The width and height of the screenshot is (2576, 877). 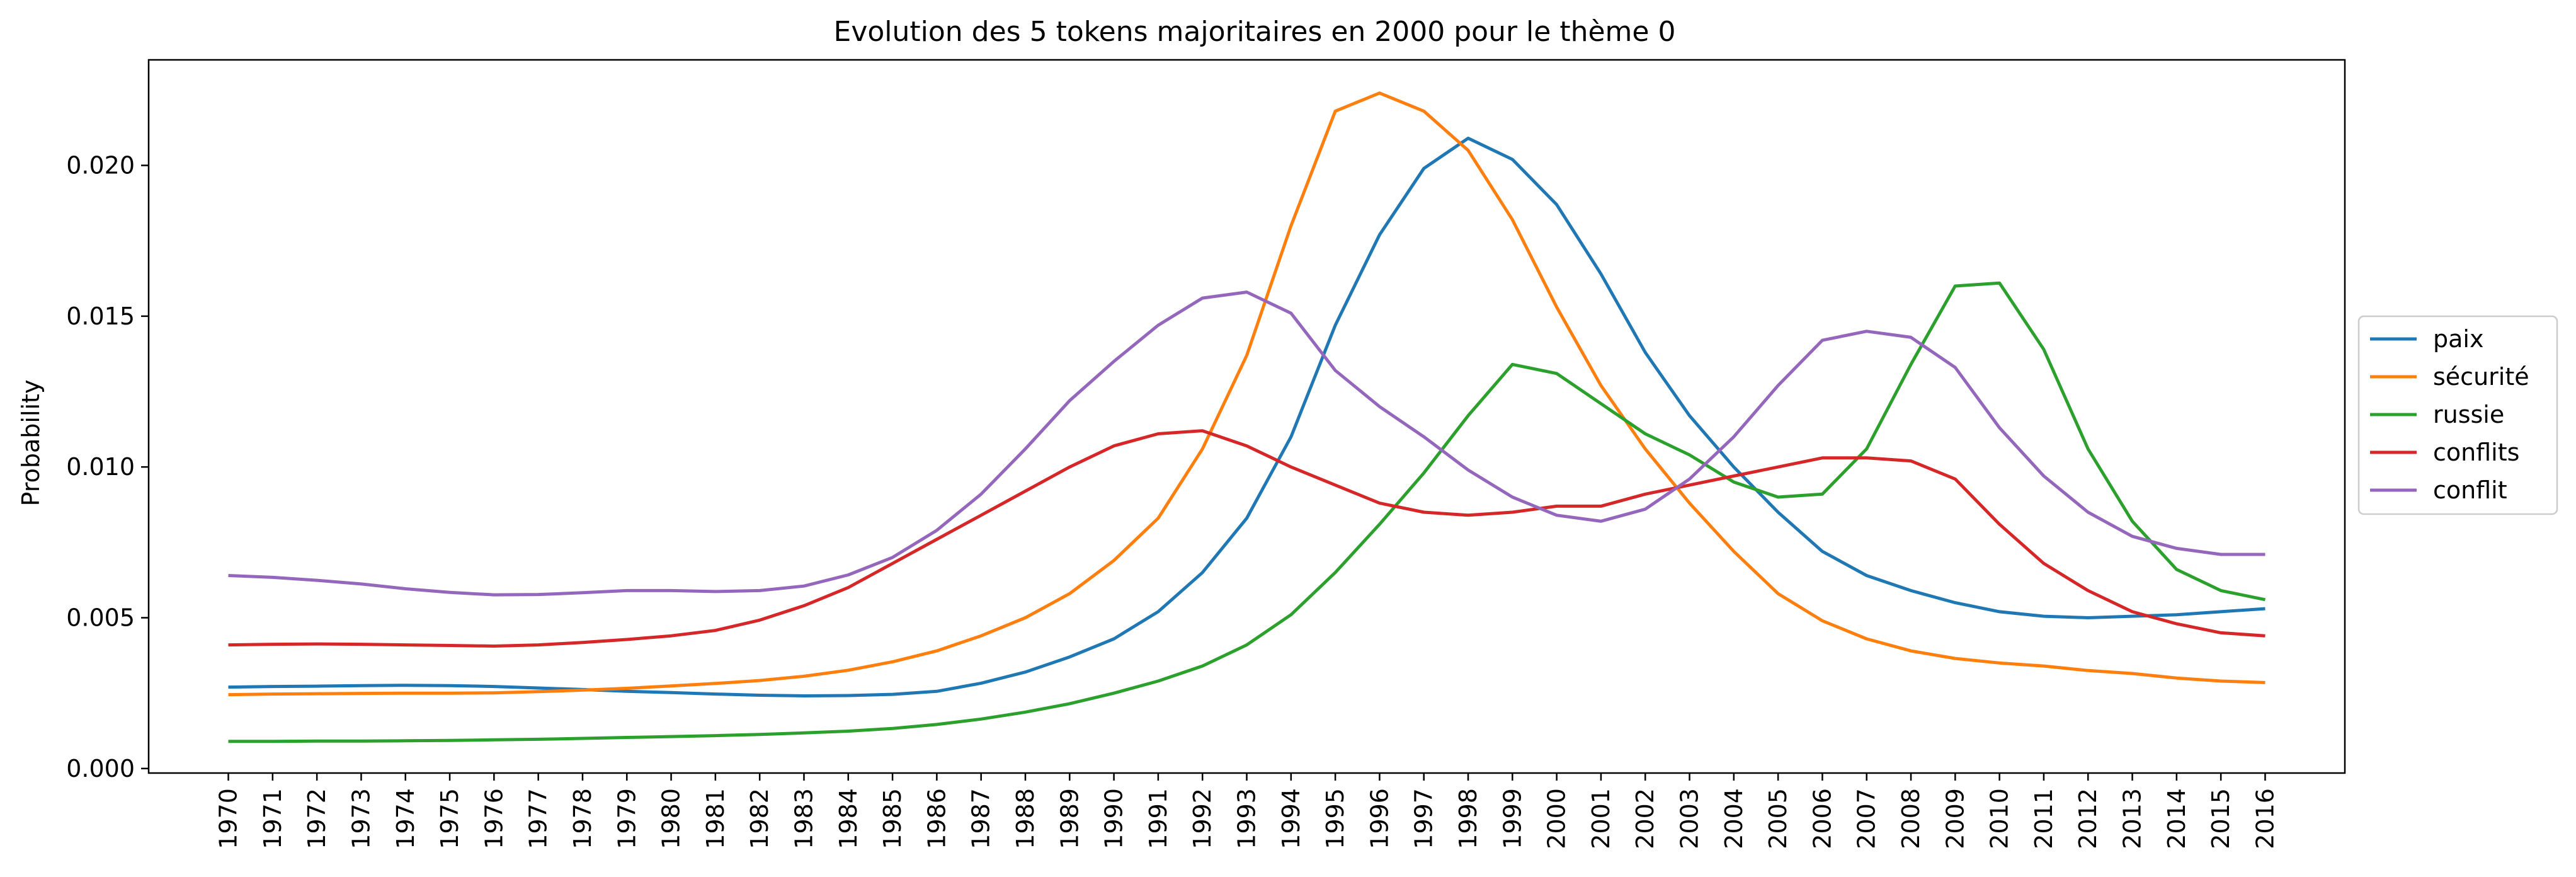 I want to click on x-tick-label-2: 1972, so click(x=317, y=819).